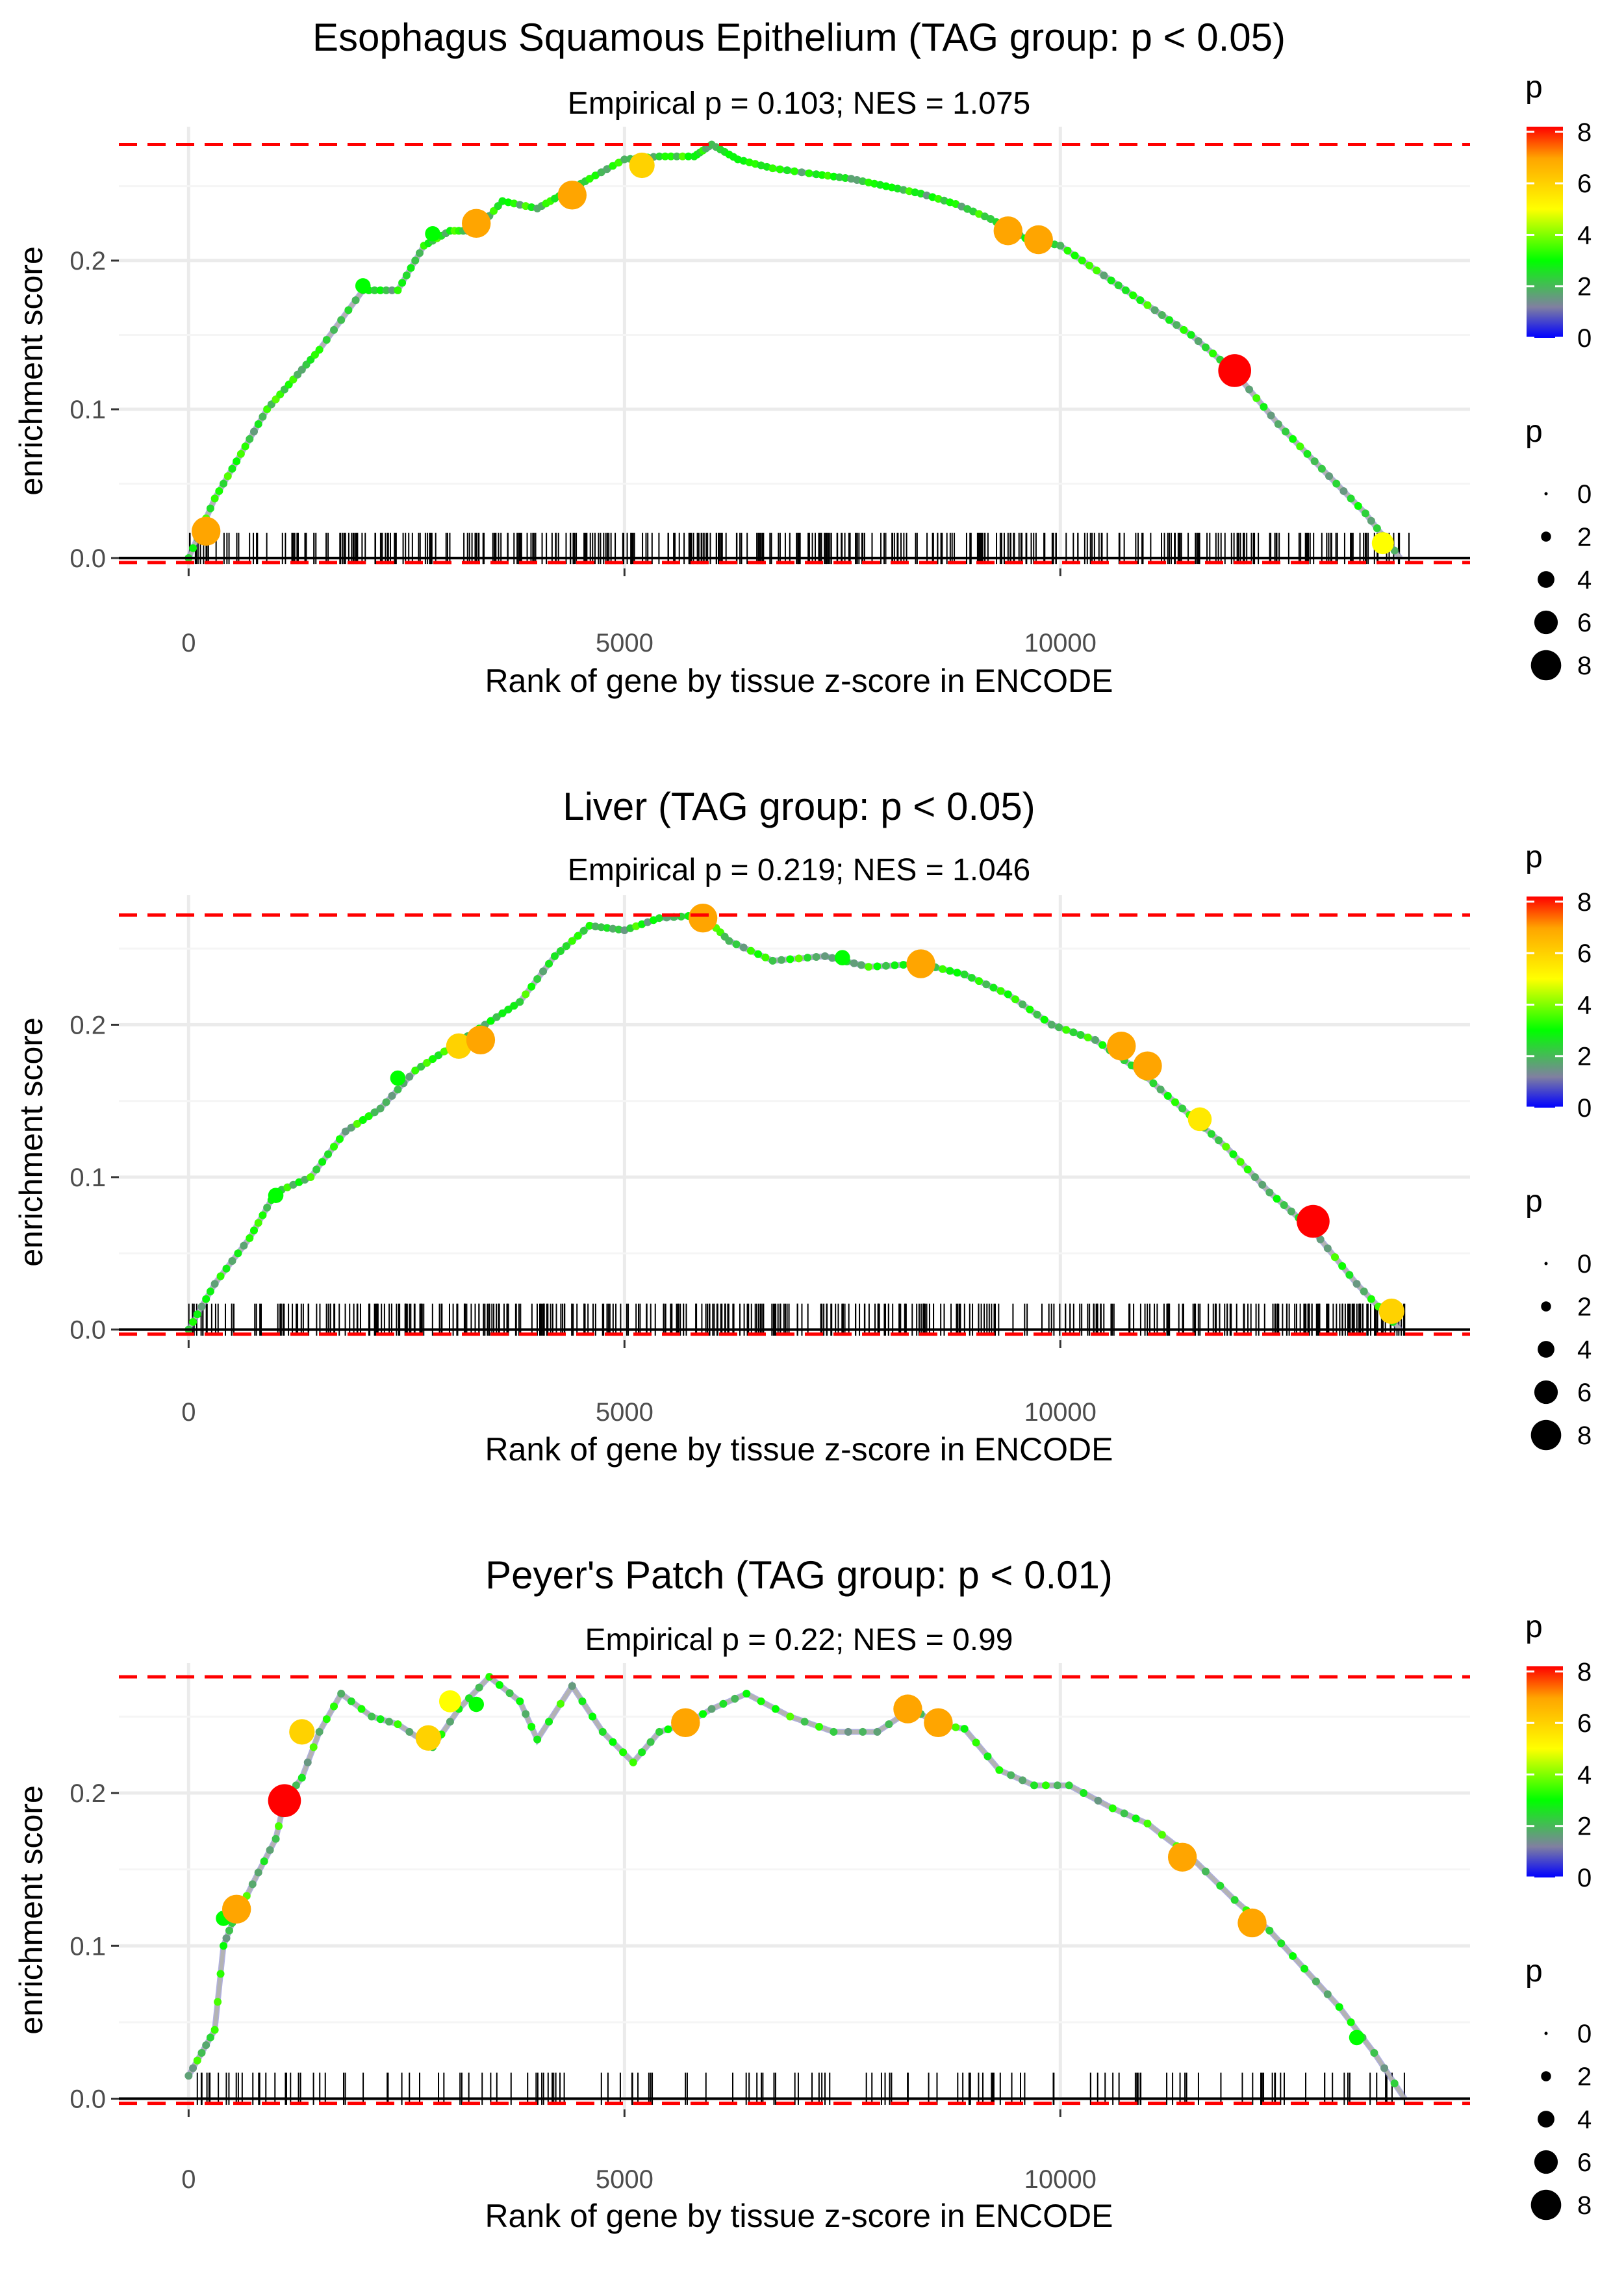 Image resolution: width=1624 pixels, height=2277 pixels. I want to click on colorbar, so click(1545, 1772).